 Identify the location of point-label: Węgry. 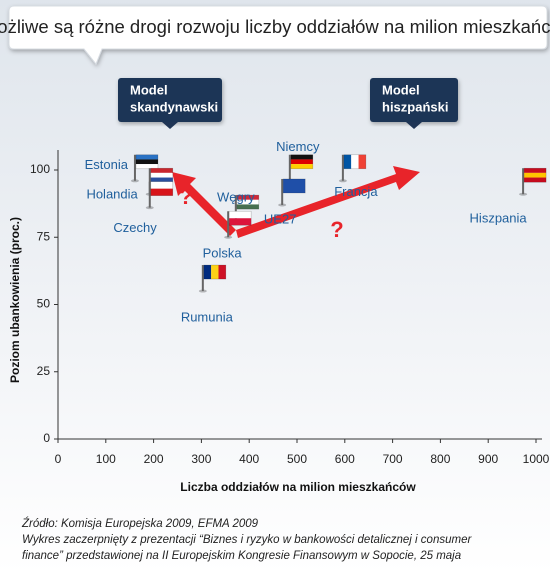
(236, 197).